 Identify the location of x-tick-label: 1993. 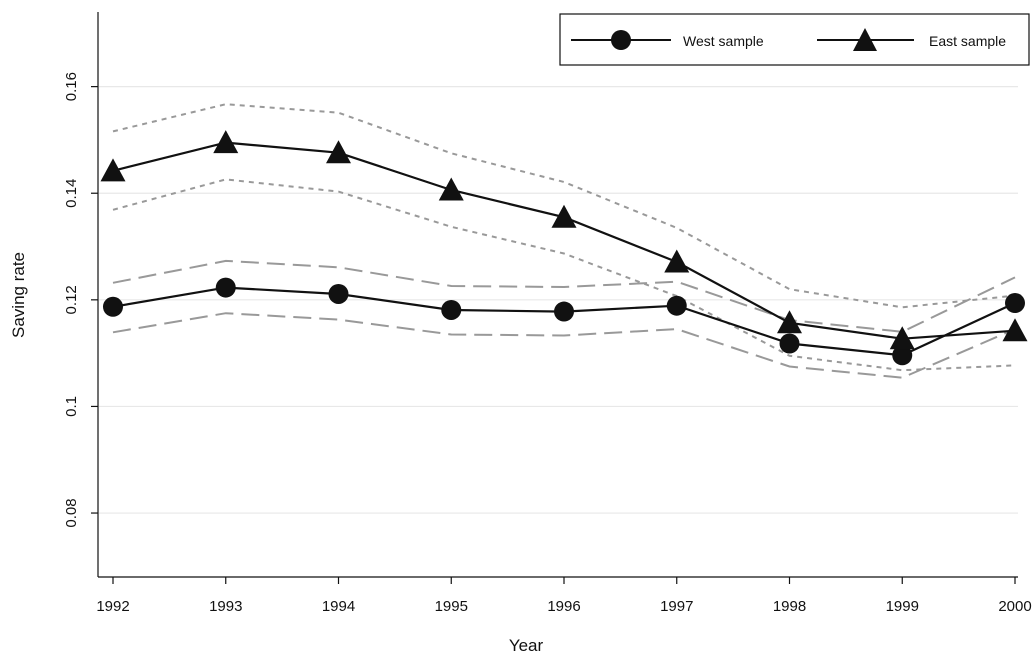
(225, 606).